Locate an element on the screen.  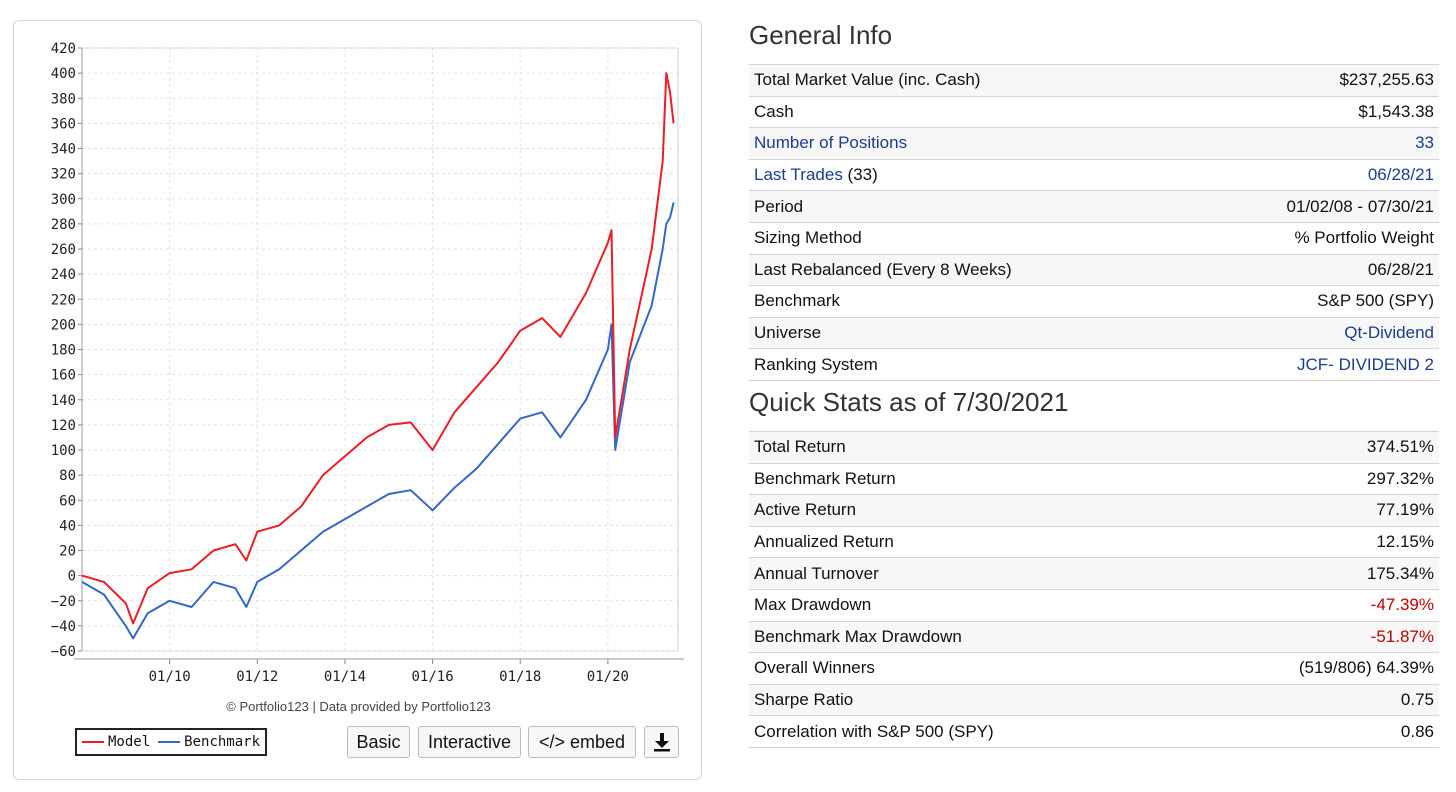
table-row: Sharpe Ratio 0.75 is located at coordinates (1094, 700).